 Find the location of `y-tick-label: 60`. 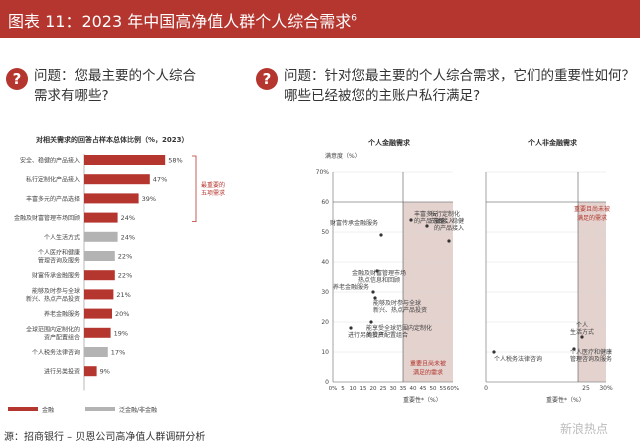

y-tick-label: 60 is located at coordinates (325, 202).